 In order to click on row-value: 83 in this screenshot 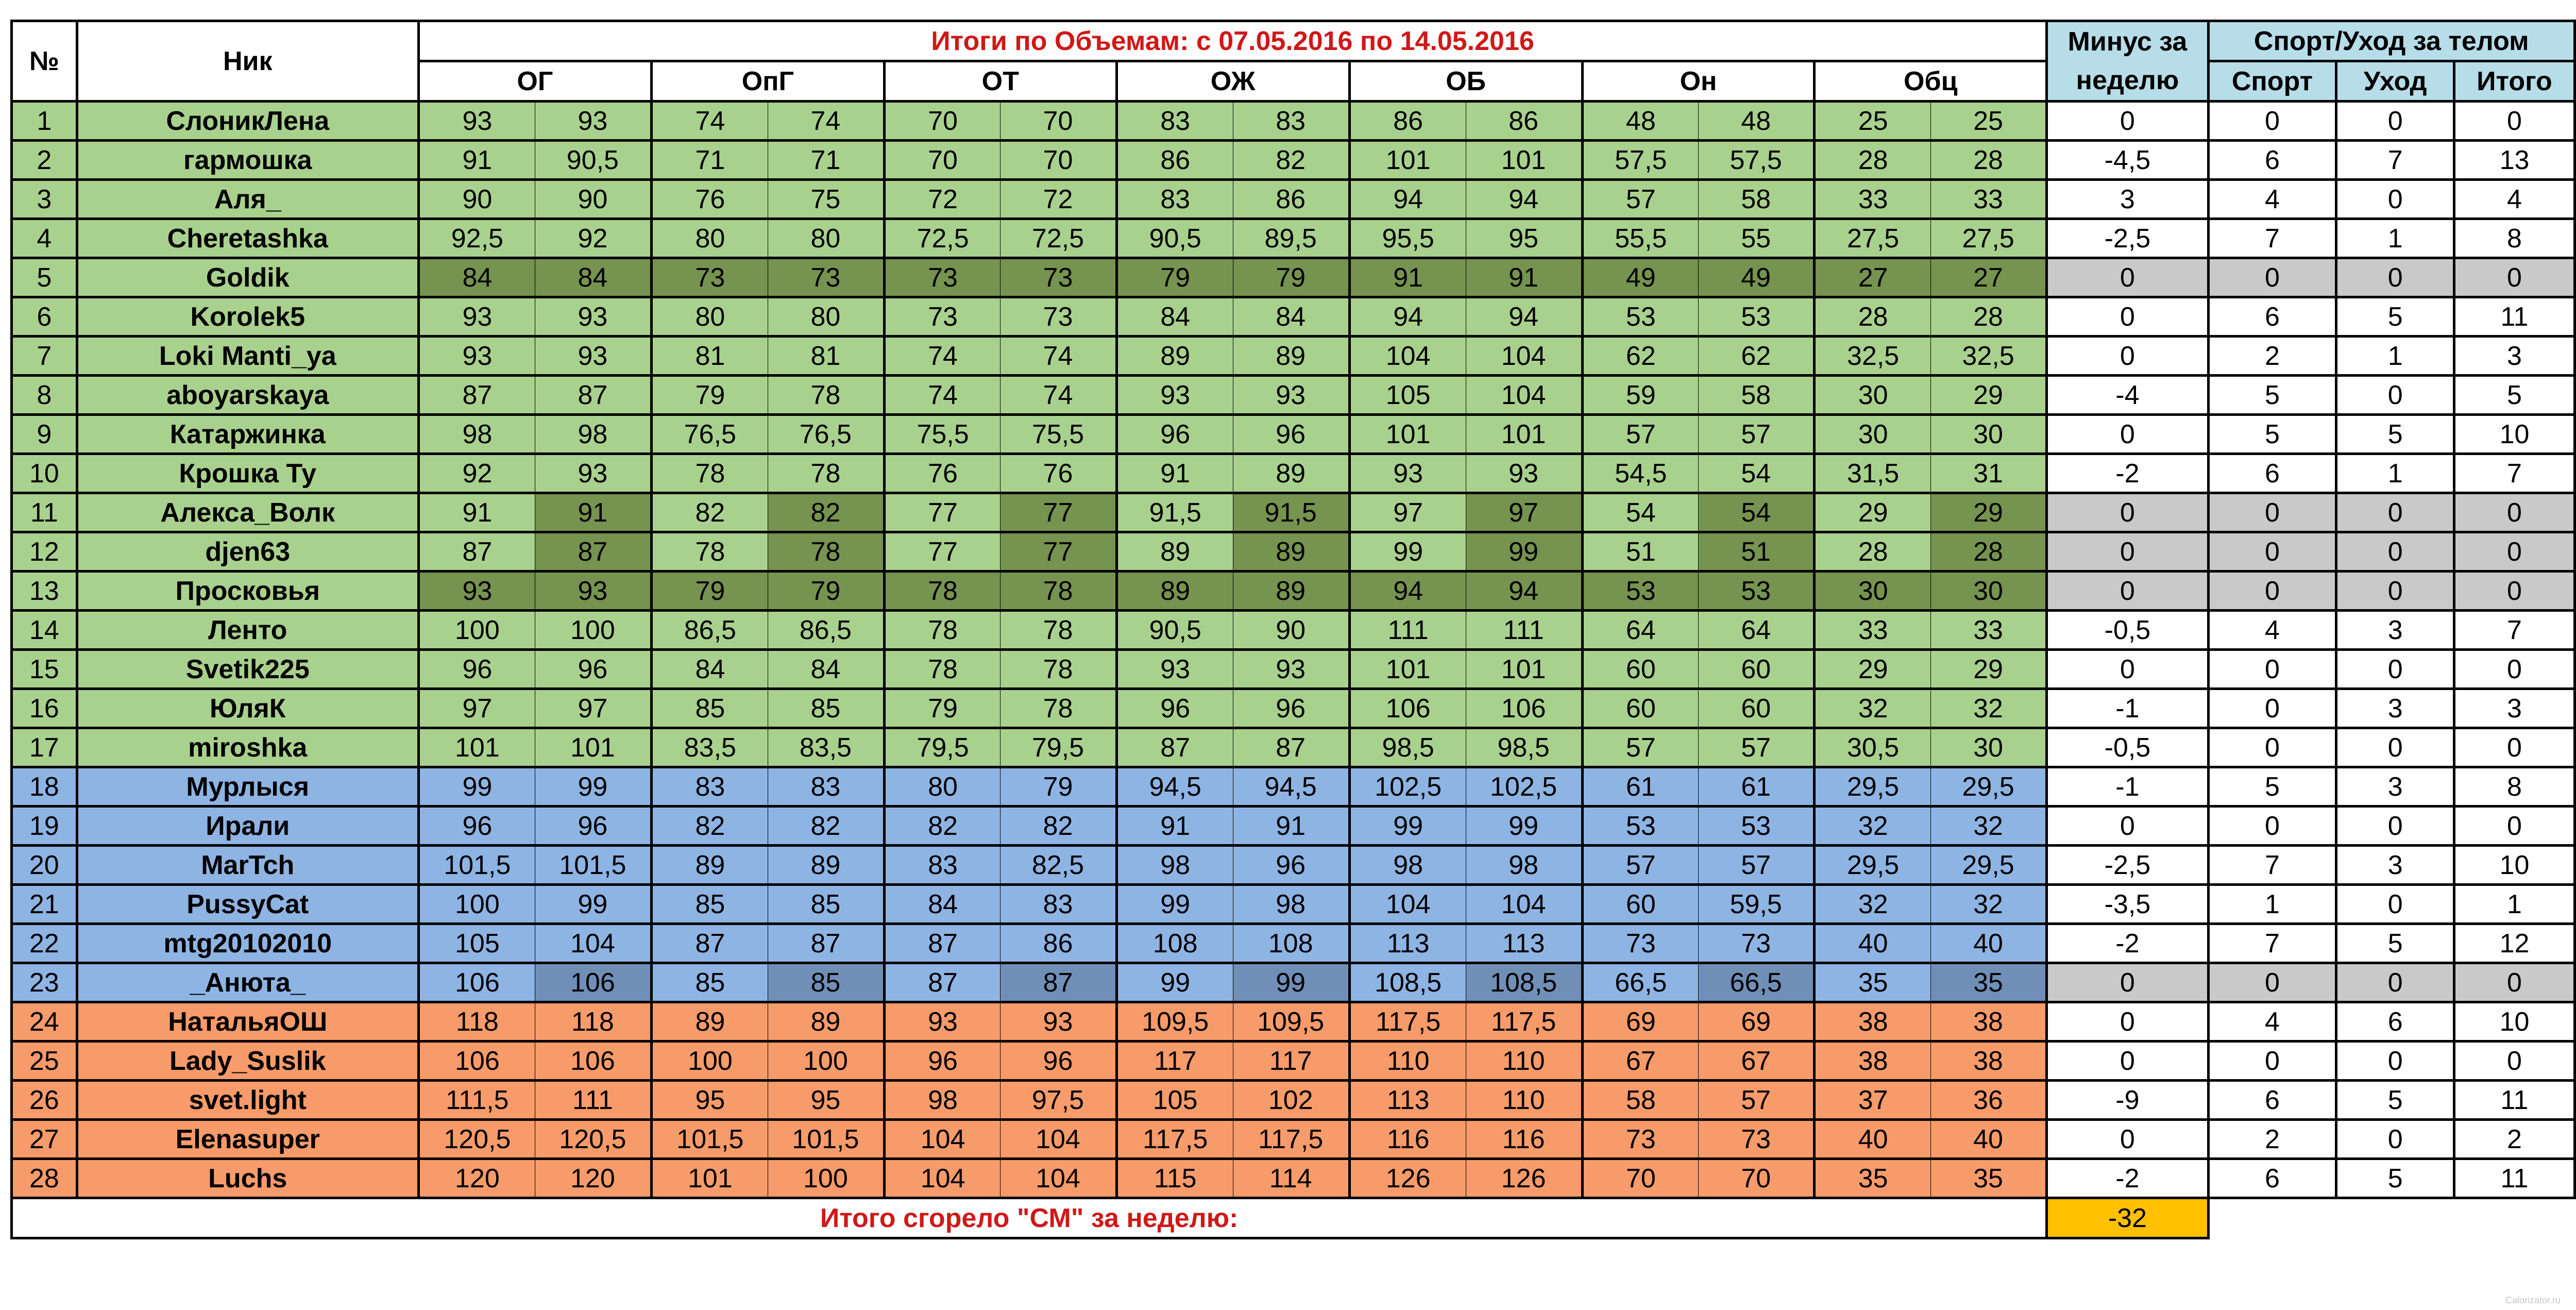, I will do `click(1291, 121)`.